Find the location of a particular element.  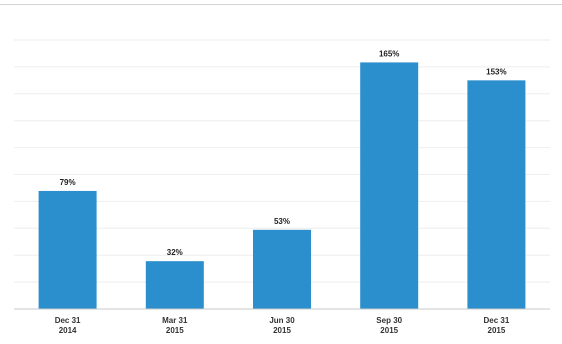

x-tick-label-3: Sep 30 2015 is located at coordinates (389, 325).